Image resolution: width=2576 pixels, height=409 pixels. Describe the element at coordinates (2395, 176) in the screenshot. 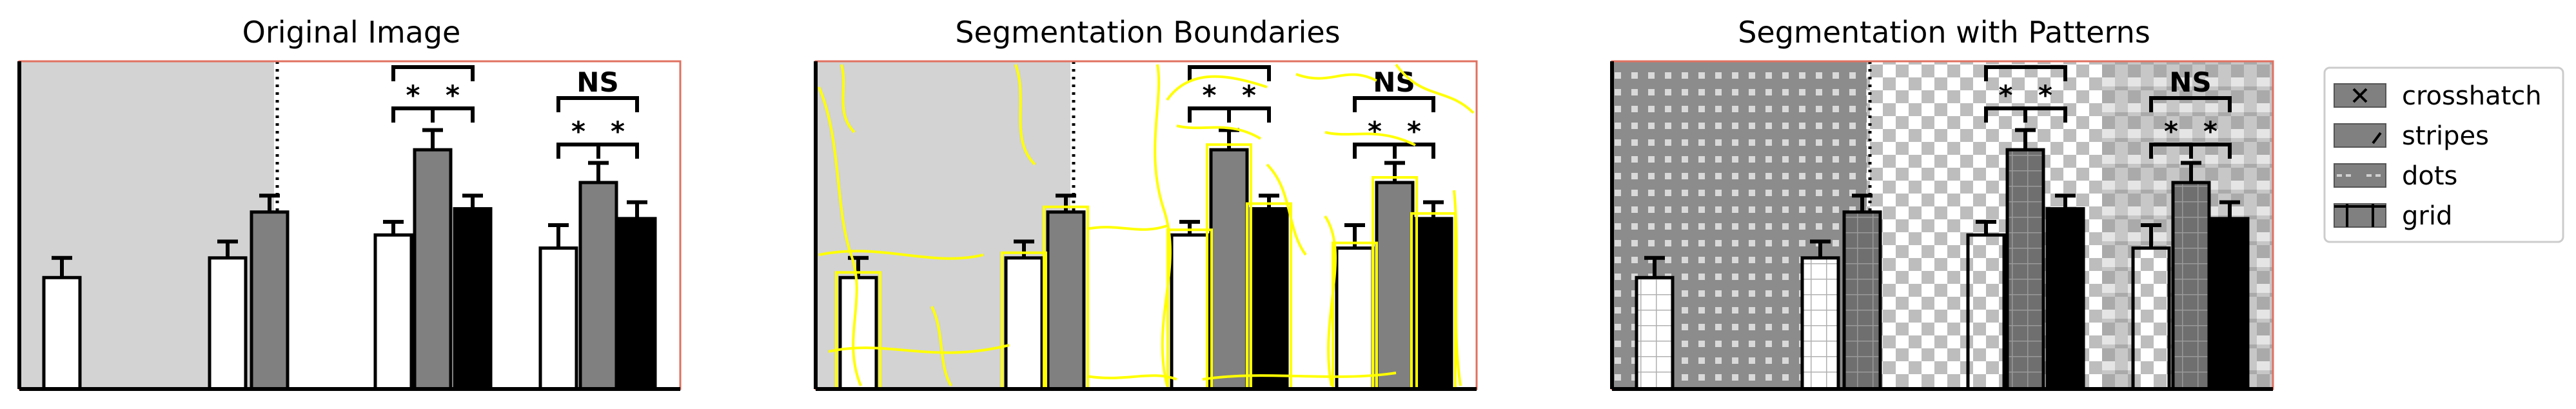

I see `legend-item-dots: dots` at that location.